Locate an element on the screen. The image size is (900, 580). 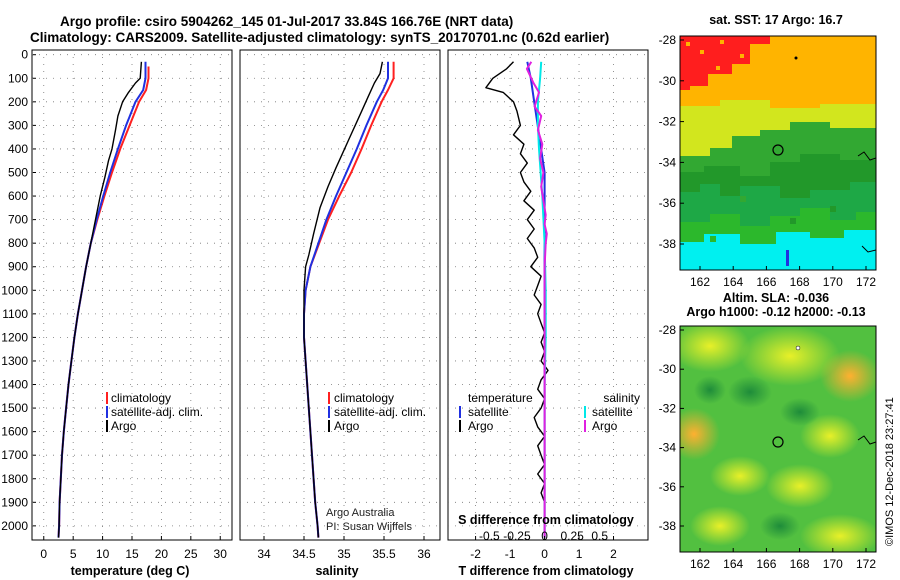
sla-map-y-ticks: -28 -30 -32 -34 -36 -38 is located at coordinates (671, 428).